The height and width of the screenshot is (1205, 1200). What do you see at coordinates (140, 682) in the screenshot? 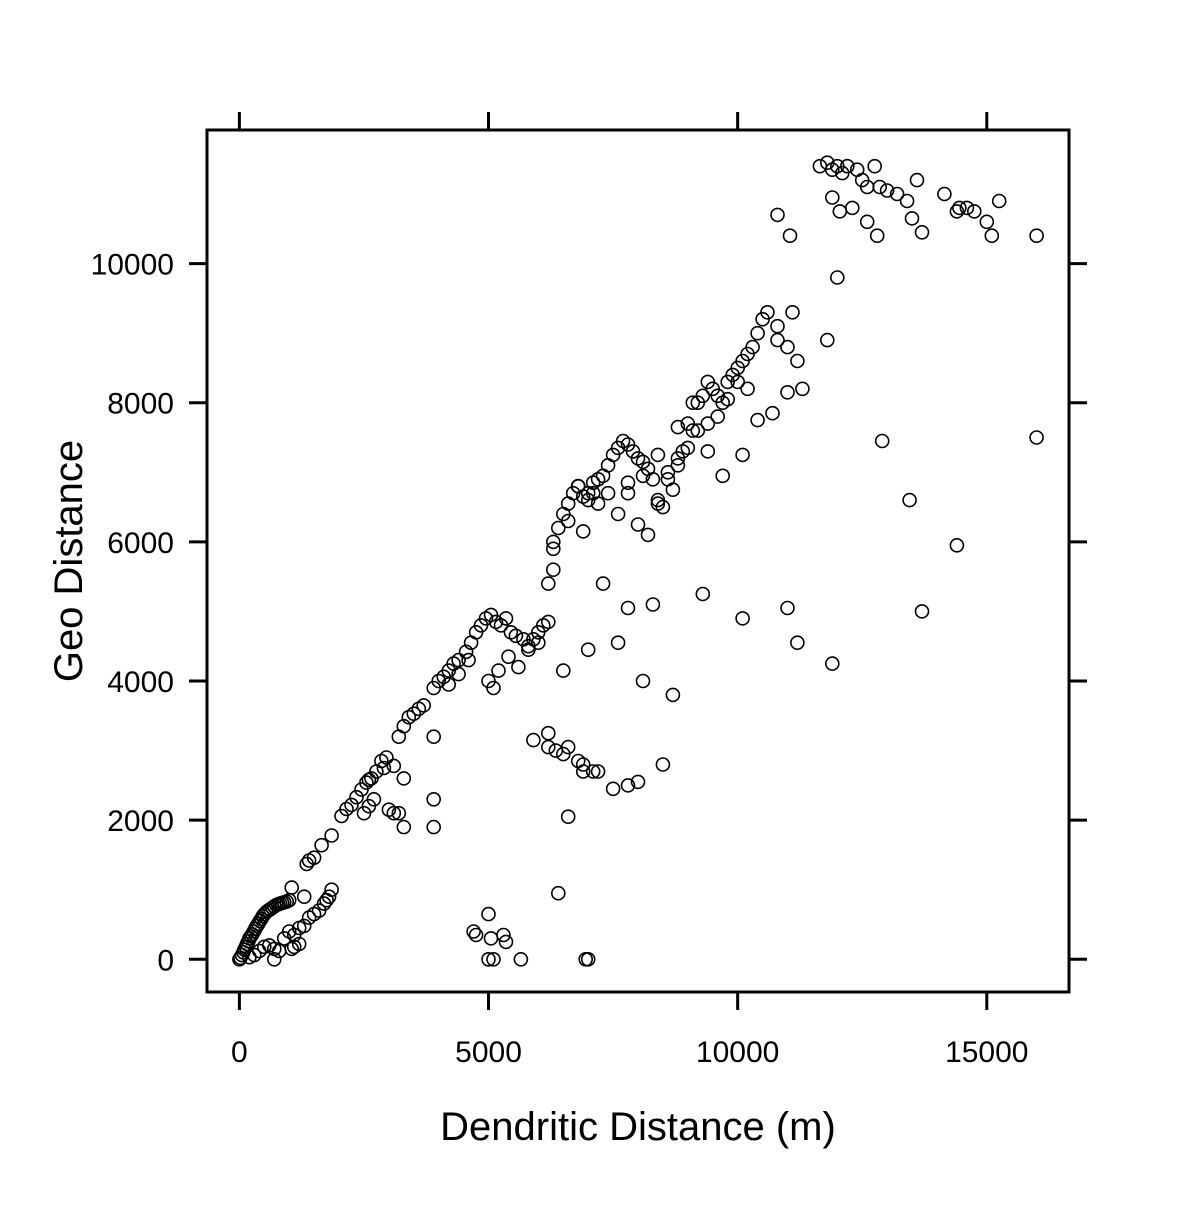
I see `y-tick-label: 4000` at bounding box center [140, 682].